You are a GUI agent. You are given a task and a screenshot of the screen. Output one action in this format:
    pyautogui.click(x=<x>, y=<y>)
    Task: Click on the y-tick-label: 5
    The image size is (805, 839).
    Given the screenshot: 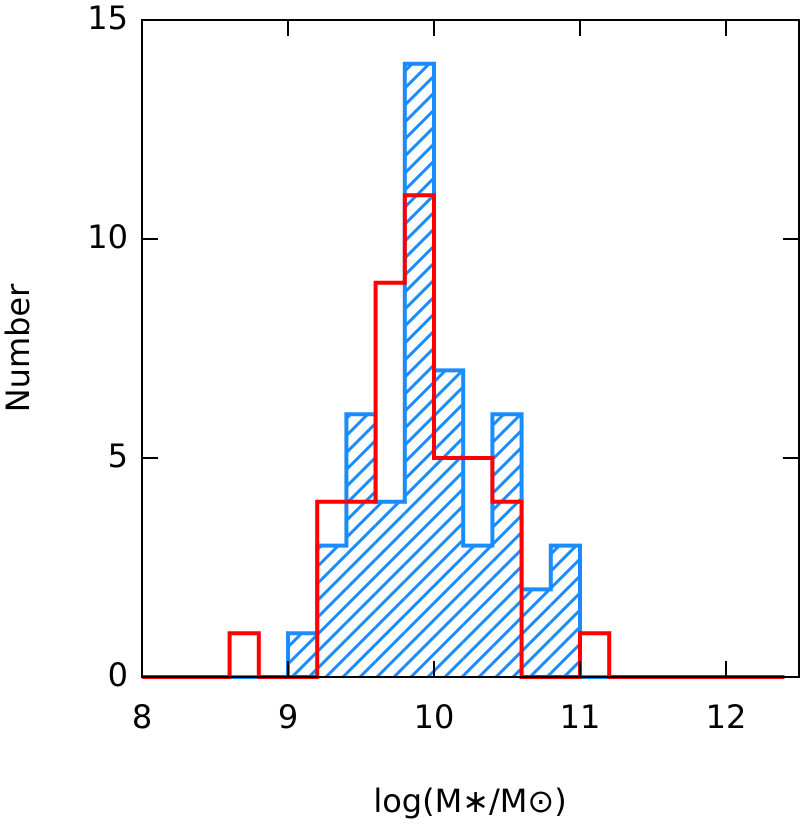 What is the action you would take?
    pyautogui.click(x=118, y=456)
    